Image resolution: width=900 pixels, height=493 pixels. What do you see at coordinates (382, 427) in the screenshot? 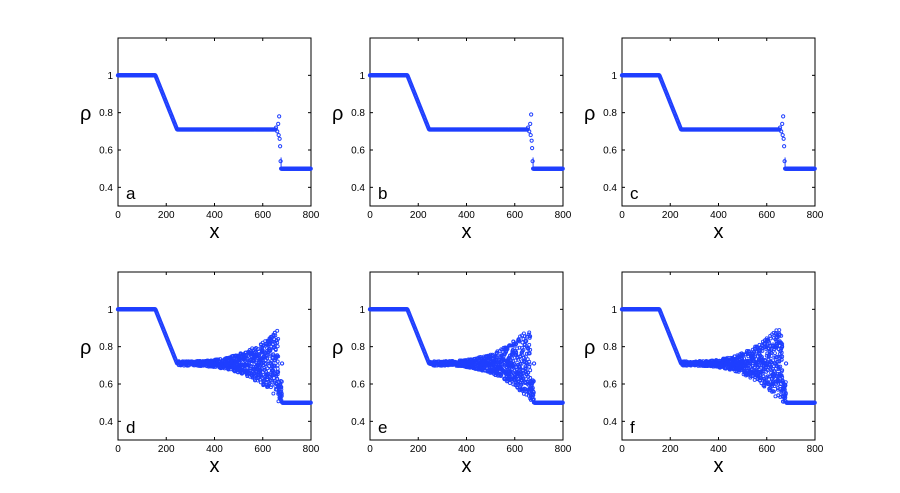
I see `panel-letter: e` at bounding box center [382, 427].